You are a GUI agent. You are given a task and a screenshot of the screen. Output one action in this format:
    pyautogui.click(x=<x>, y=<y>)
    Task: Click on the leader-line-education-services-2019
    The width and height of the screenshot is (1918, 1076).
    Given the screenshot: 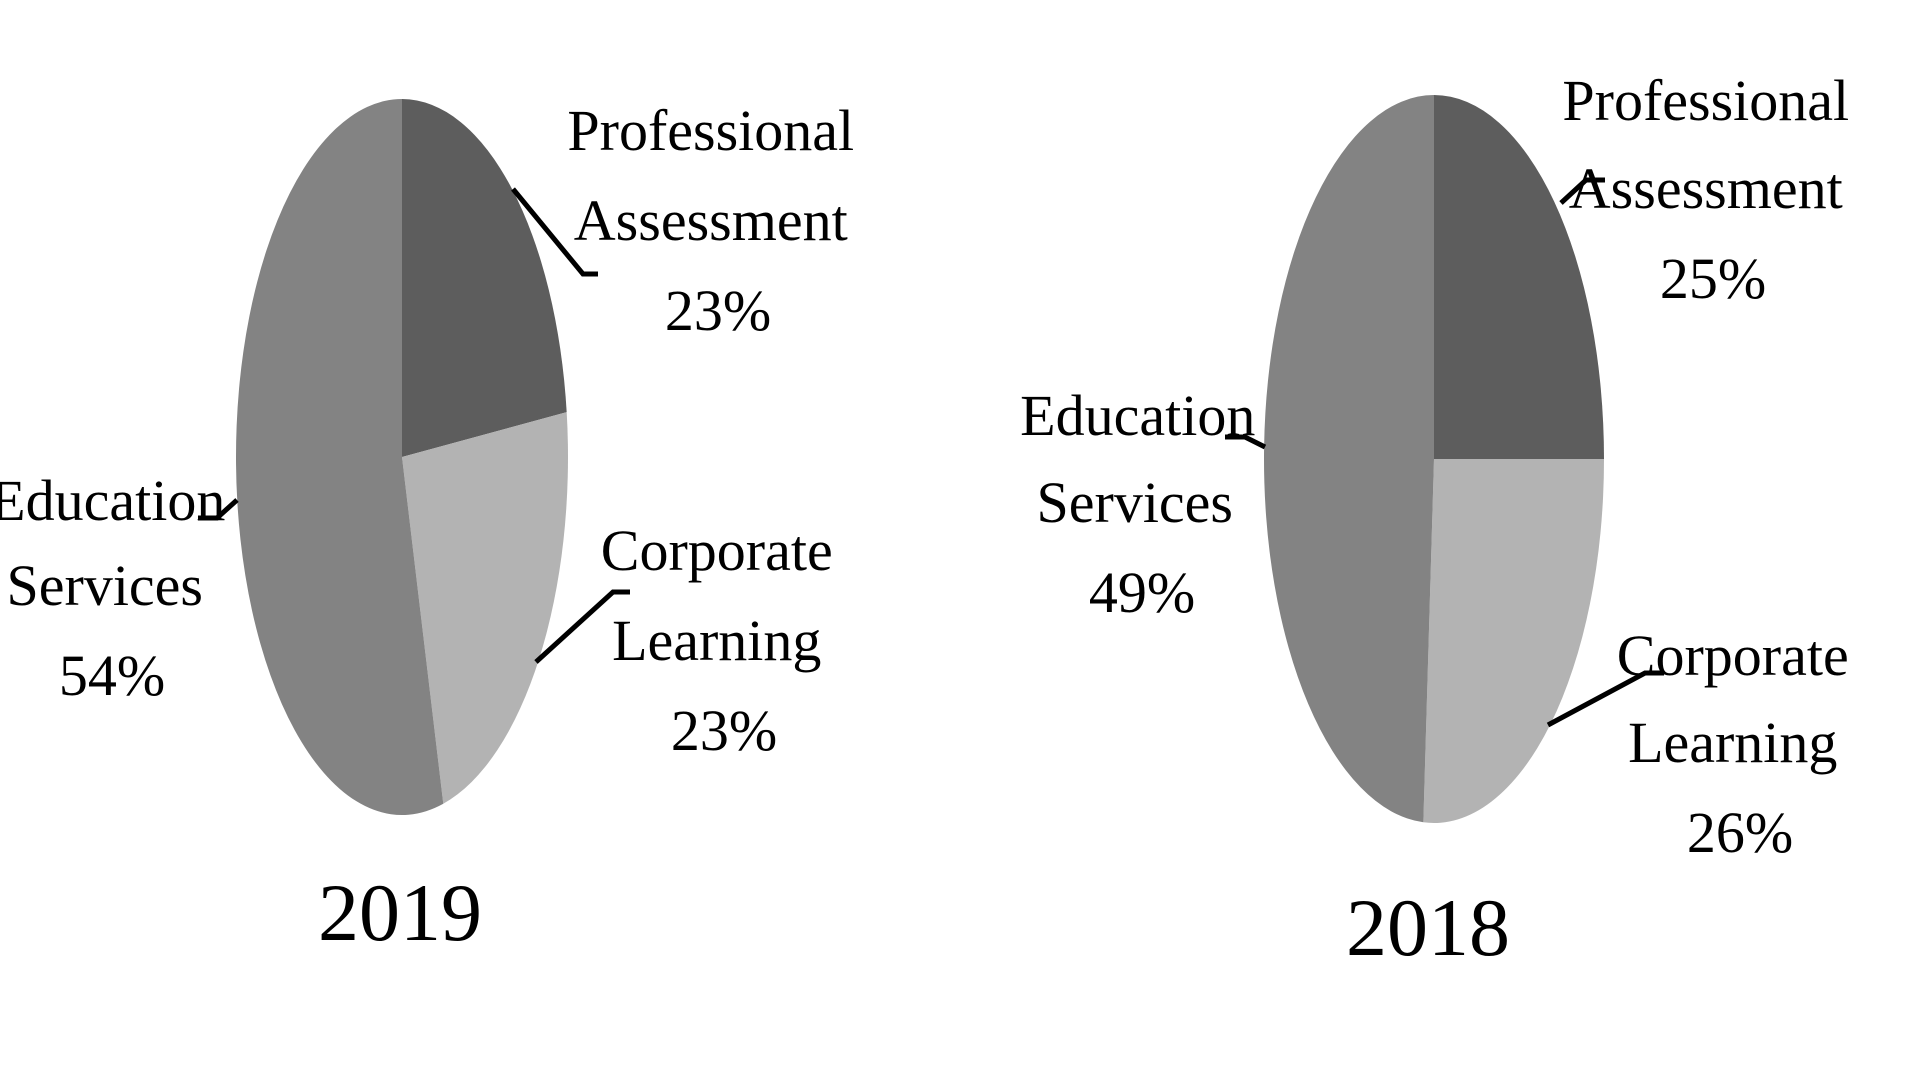 What is the action you would take?
    pyautogui.click(x=218, y=509)
    